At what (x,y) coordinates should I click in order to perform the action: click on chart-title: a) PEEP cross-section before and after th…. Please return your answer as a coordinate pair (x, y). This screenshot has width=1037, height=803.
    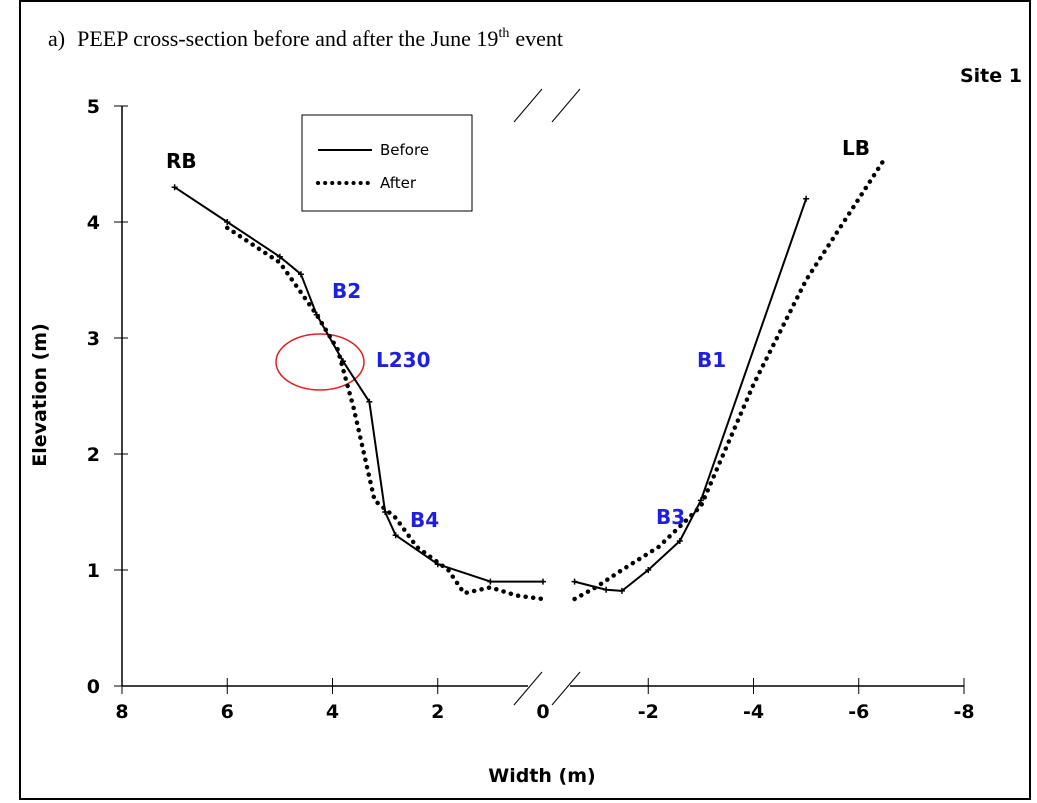
    Looking at the image, I should click on (305, 38).